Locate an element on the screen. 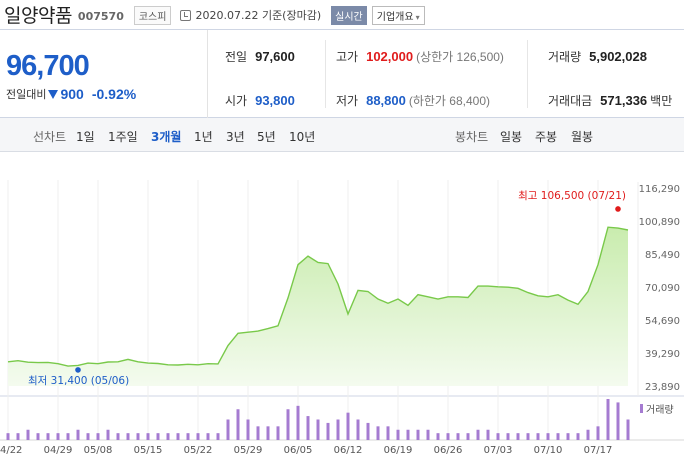 The height and width of the screenshot is (458, 684). tab-daily: 일봉 is located at coordinates (511, 137).